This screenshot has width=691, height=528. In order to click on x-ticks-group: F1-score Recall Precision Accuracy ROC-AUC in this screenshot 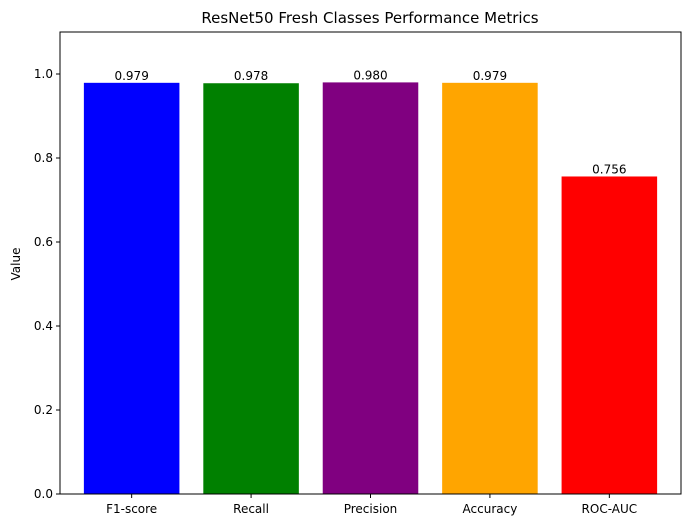, I will do `click(371, 505)`.